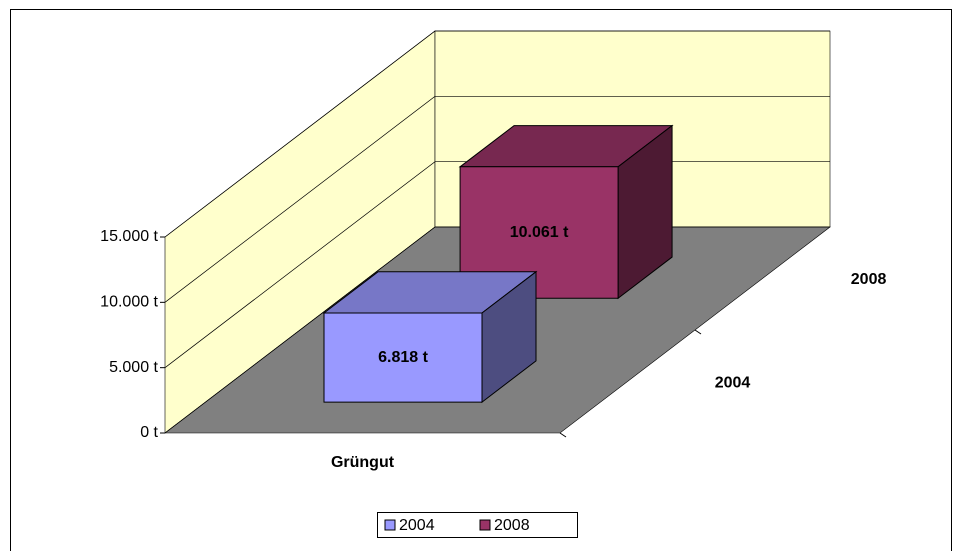 This screenshot has width=963, height=551. I want to click on x-tick, so click(563, 435).